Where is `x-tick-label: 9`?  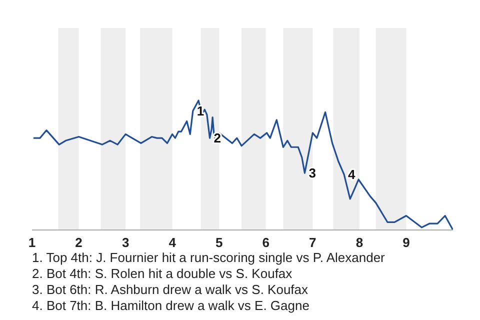 x-tick-label: 9 is located at coordinates (406, 242).